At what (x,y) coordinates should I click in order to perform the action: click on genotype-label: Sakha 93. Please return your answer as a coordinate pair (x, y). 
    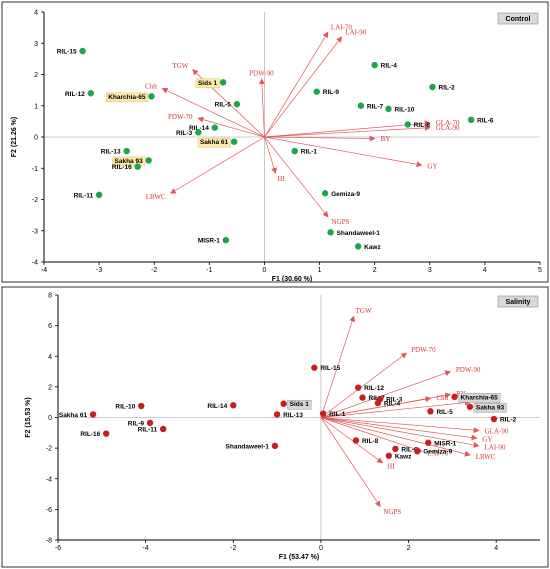
    Looking at the image, I should click on (490, 407).